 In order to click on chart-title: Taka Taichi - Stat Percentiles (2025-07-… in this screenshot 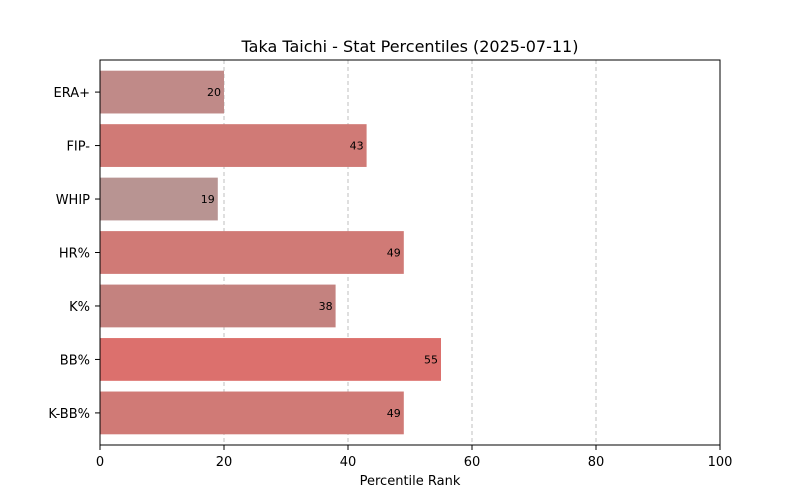, I will do `click(410, 46)`.